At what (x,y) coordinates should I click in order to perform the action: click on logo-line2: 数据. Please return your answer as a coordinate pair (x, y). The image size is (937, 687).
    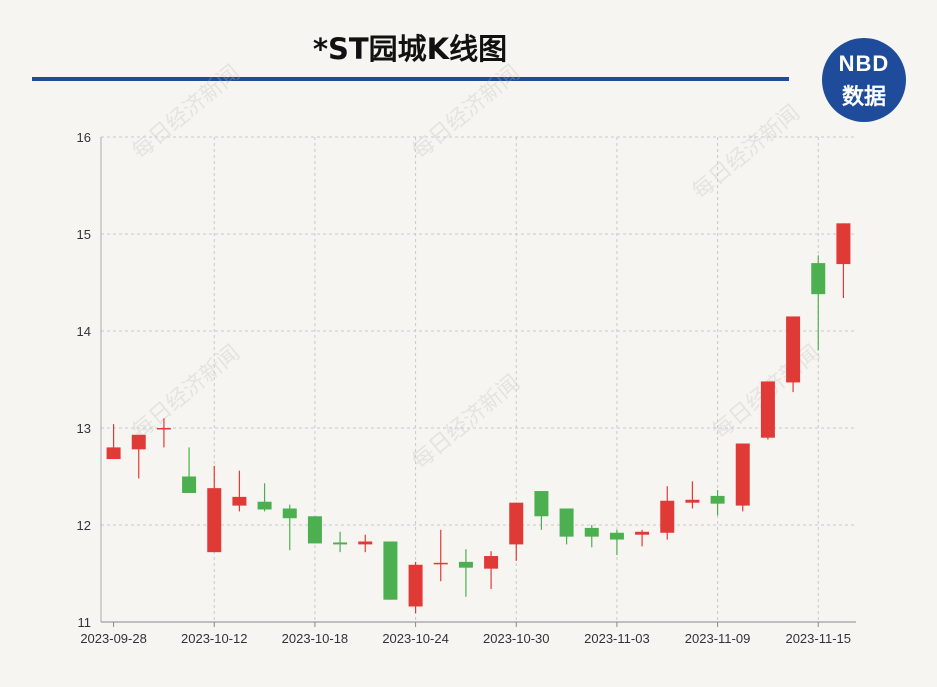
    Looking at the image, I should click on (863, 97).